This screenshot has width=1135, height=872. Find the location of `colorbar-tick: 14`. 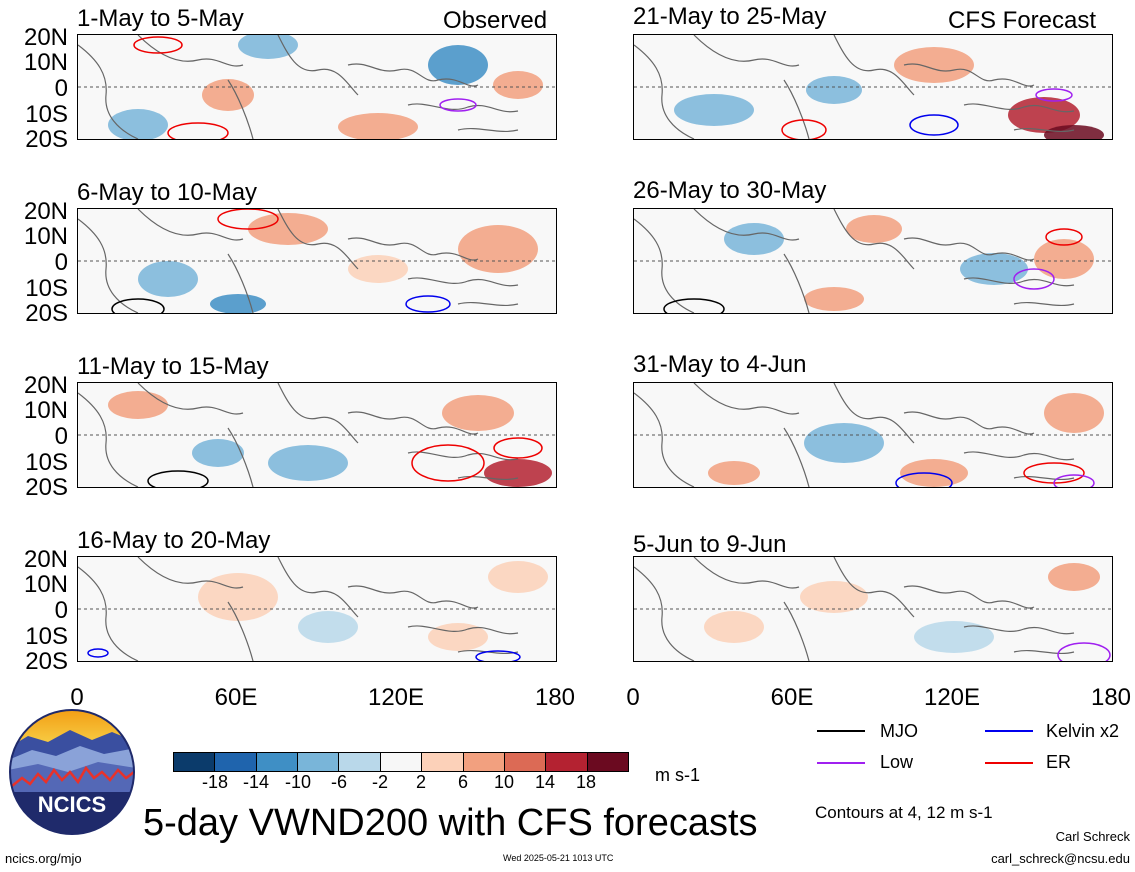

colorbar-tick: 14 is located at coordinates (545, 782).